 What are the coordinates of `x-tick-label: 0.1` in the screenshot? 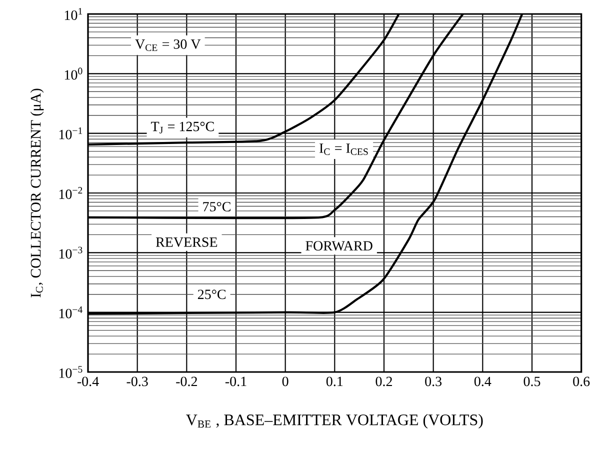 It's located at (334, 381).